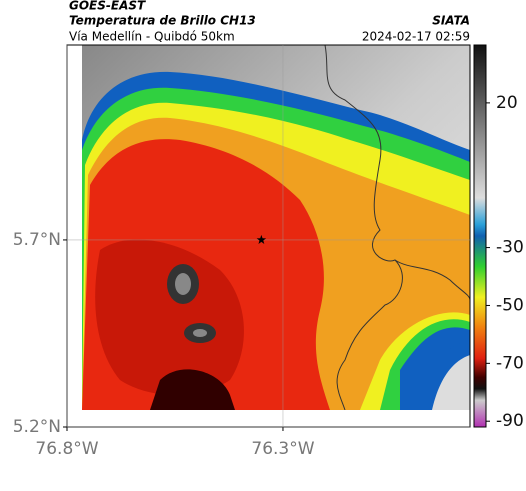 The image size is (526, 491). What do you see at coordinates (162, 21) in the screenshot?
I see `subtitle: Temperatura de Brillo CH13` at bounding box center [162, 21].